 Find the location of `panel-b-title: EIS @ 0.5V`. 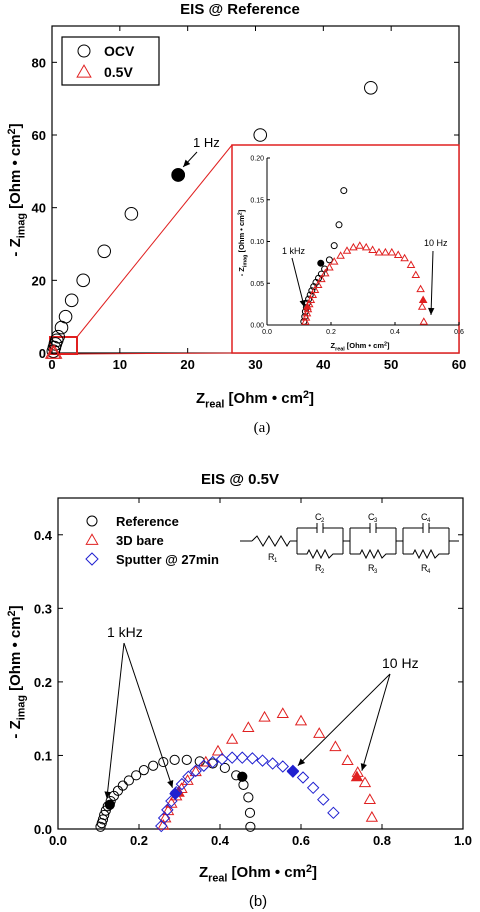

panel-b-title: EIS @ 0.5V is located at coordinates (240, 479).